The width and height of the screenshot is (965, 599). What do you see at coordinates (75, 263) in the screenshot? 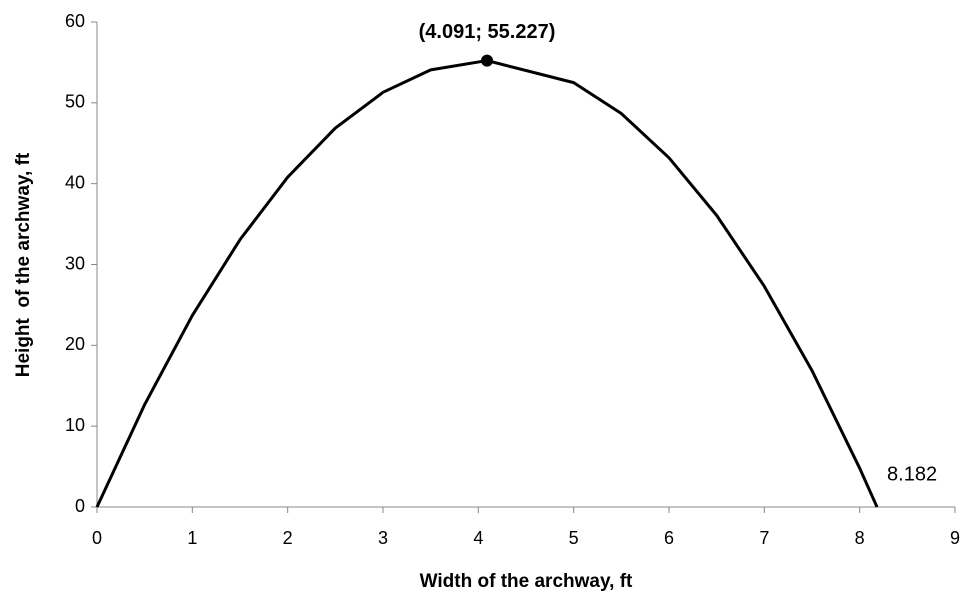
I see `y-tick-label: 30` at bounding box center [75, 263].